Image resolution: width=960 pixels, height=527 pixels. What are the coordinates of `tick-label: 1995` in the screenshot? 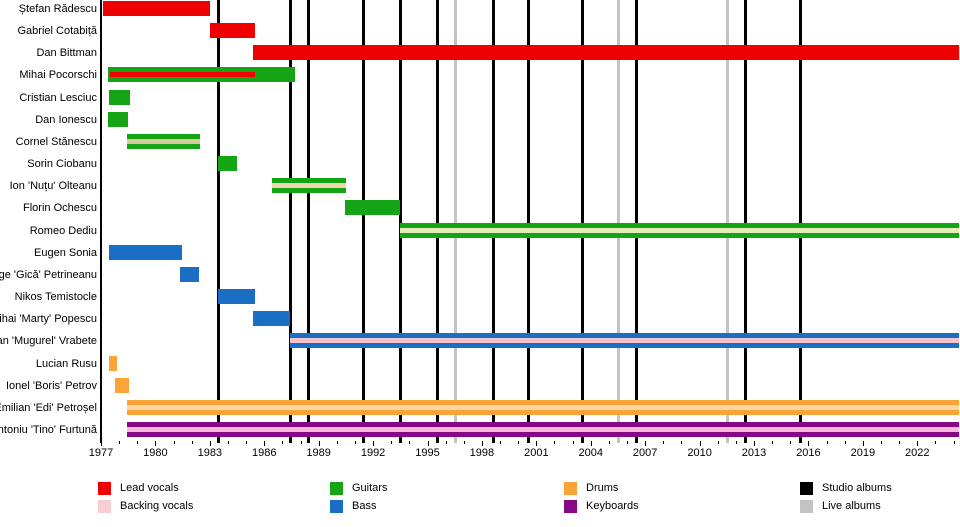 It's located at (427, 453).